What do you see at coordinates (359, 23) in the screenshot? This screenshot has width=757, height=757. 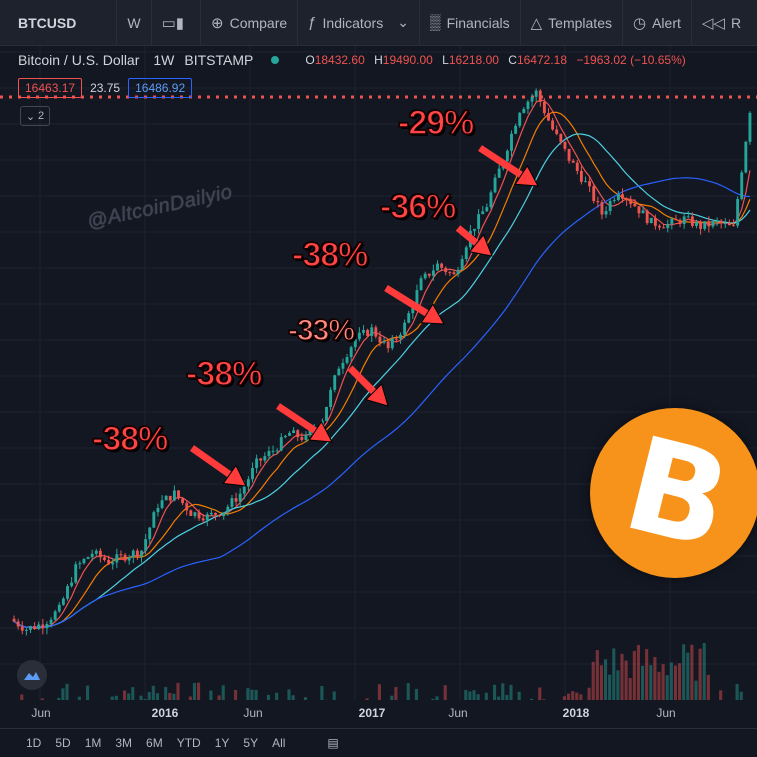 I see `indicators-button: ƒ Indicators ⌄` at bounding box center [359, 23].